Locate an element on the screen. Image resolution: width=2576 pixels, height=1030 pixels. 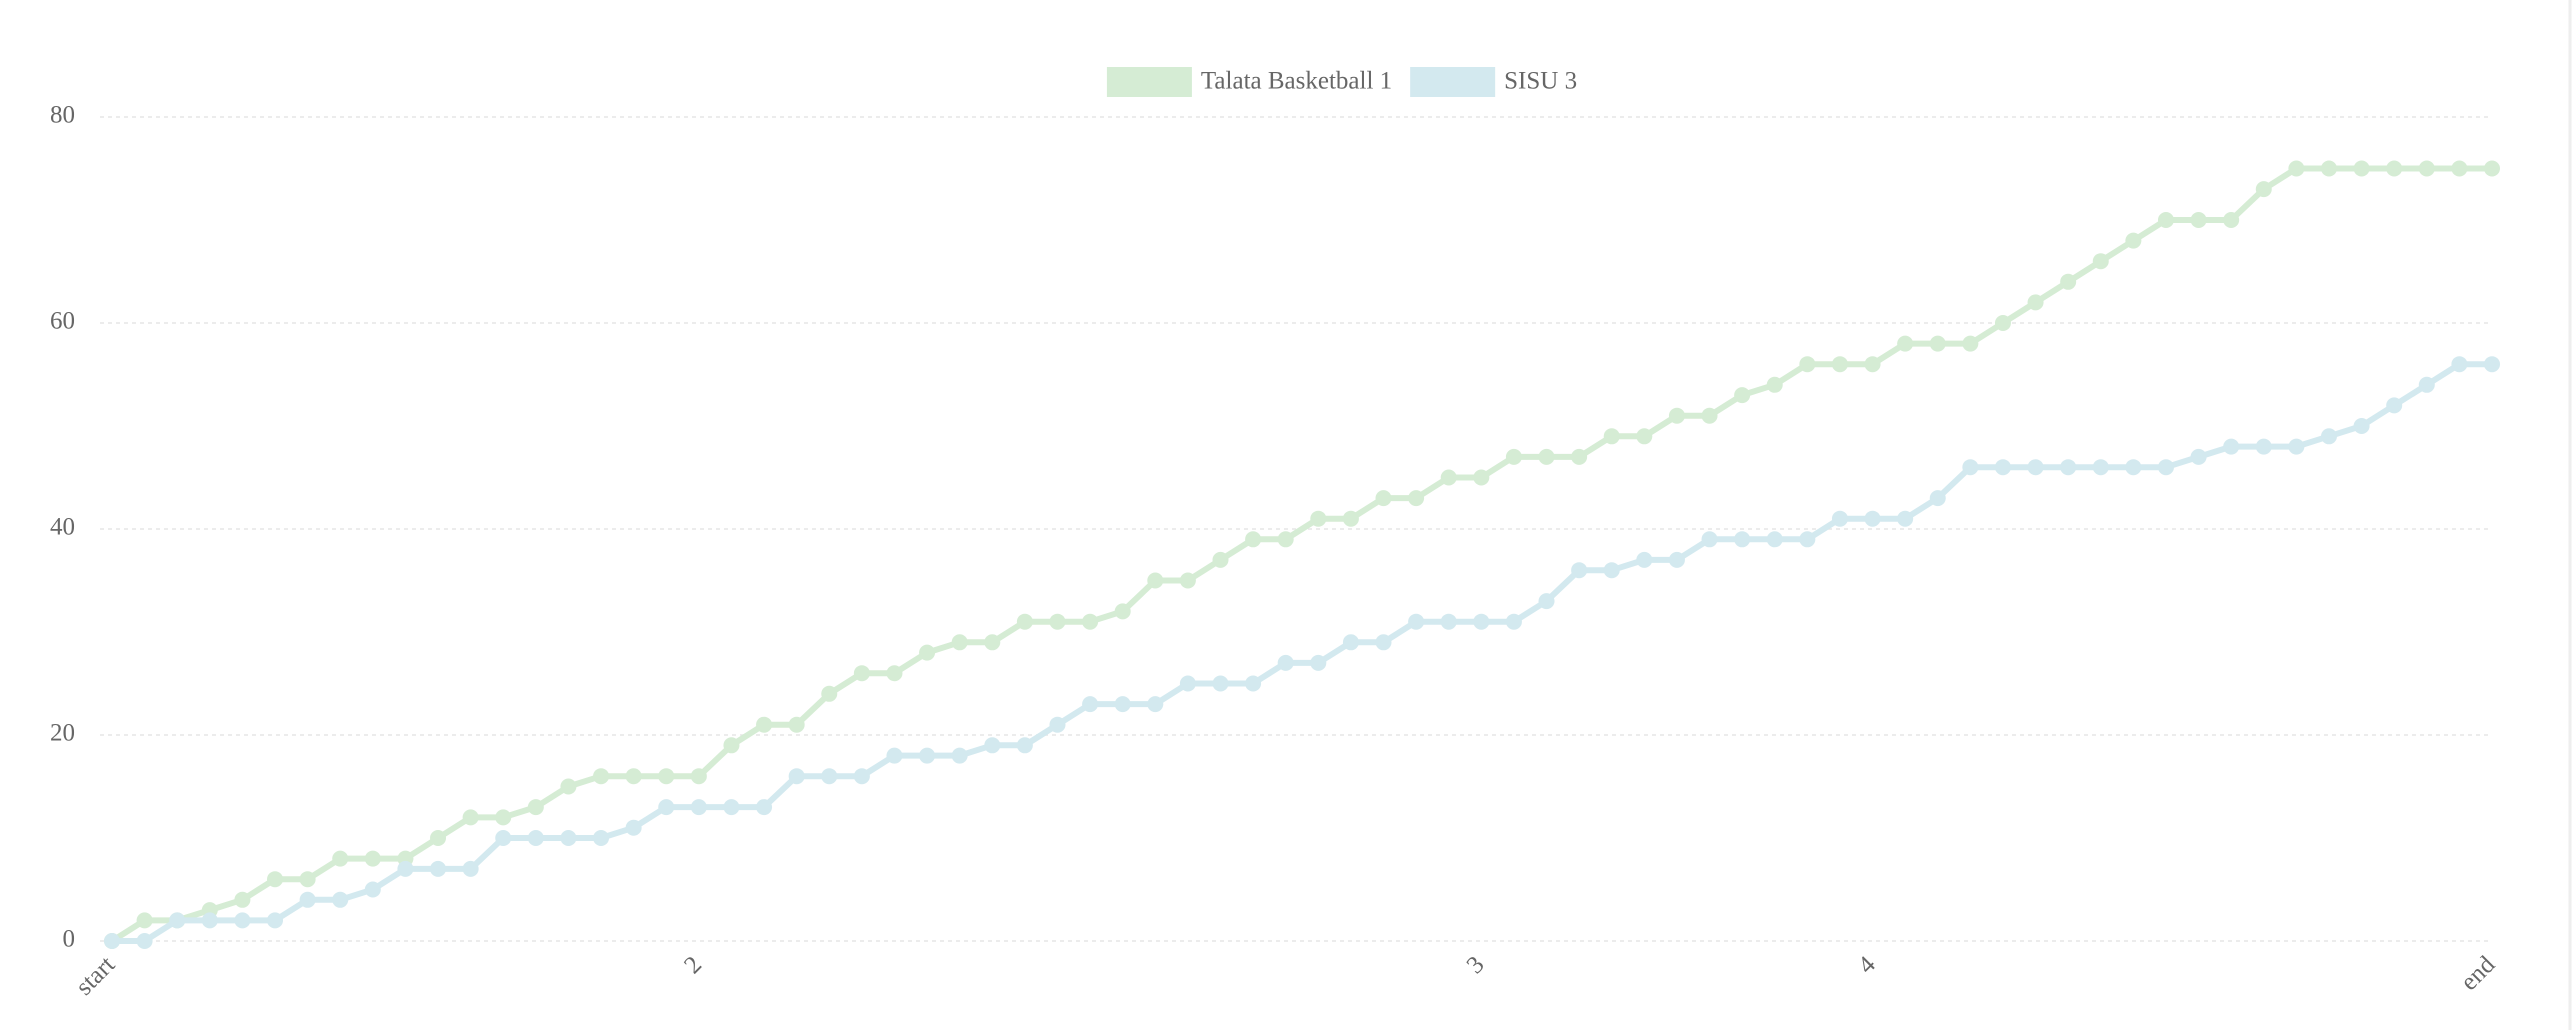
x-tick-label: start is located at coordinates (96, 976).